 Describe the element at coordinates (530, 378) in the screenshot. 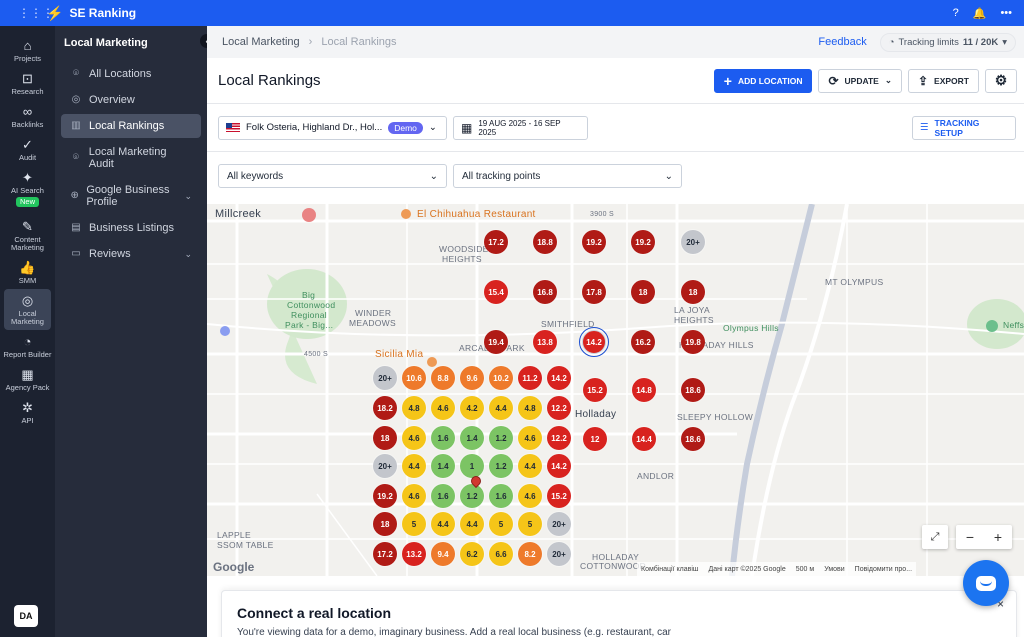

I see `ranking-point: 11.2` at that location.